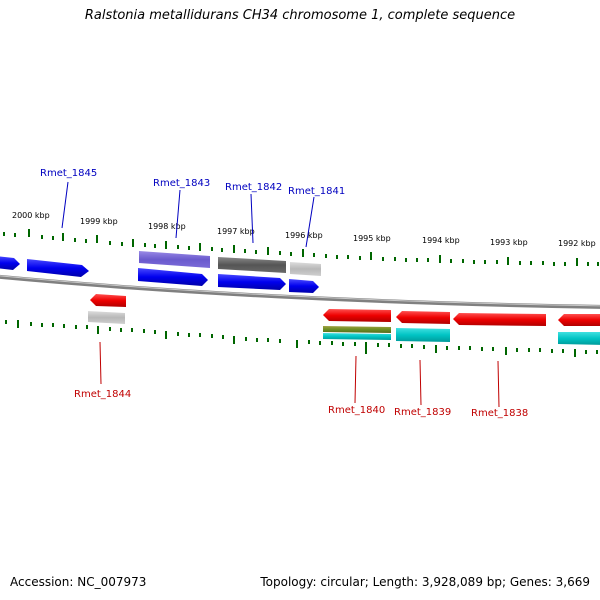  I want to click on gene-label: Rmet_1845, so click(68, 173).